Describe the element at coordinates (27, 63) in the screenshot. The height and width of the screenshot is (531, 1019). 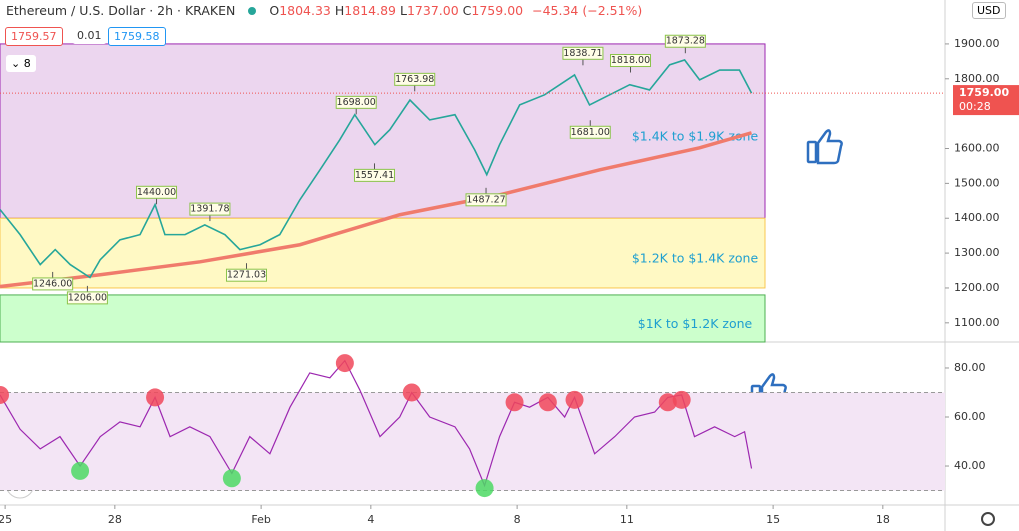
I see `interval-value: 8` at that location.